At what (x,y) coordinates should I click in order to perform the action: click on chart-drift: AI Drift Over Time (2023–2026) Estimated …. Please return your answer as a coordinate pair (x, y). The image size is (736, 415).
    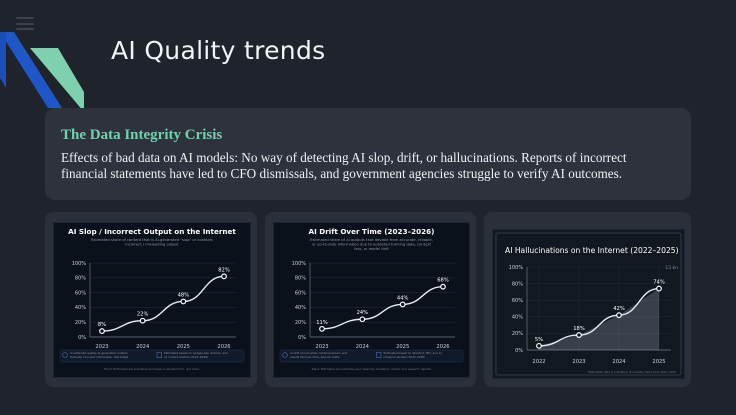
    Looking at the image, I should click on (371, 299).